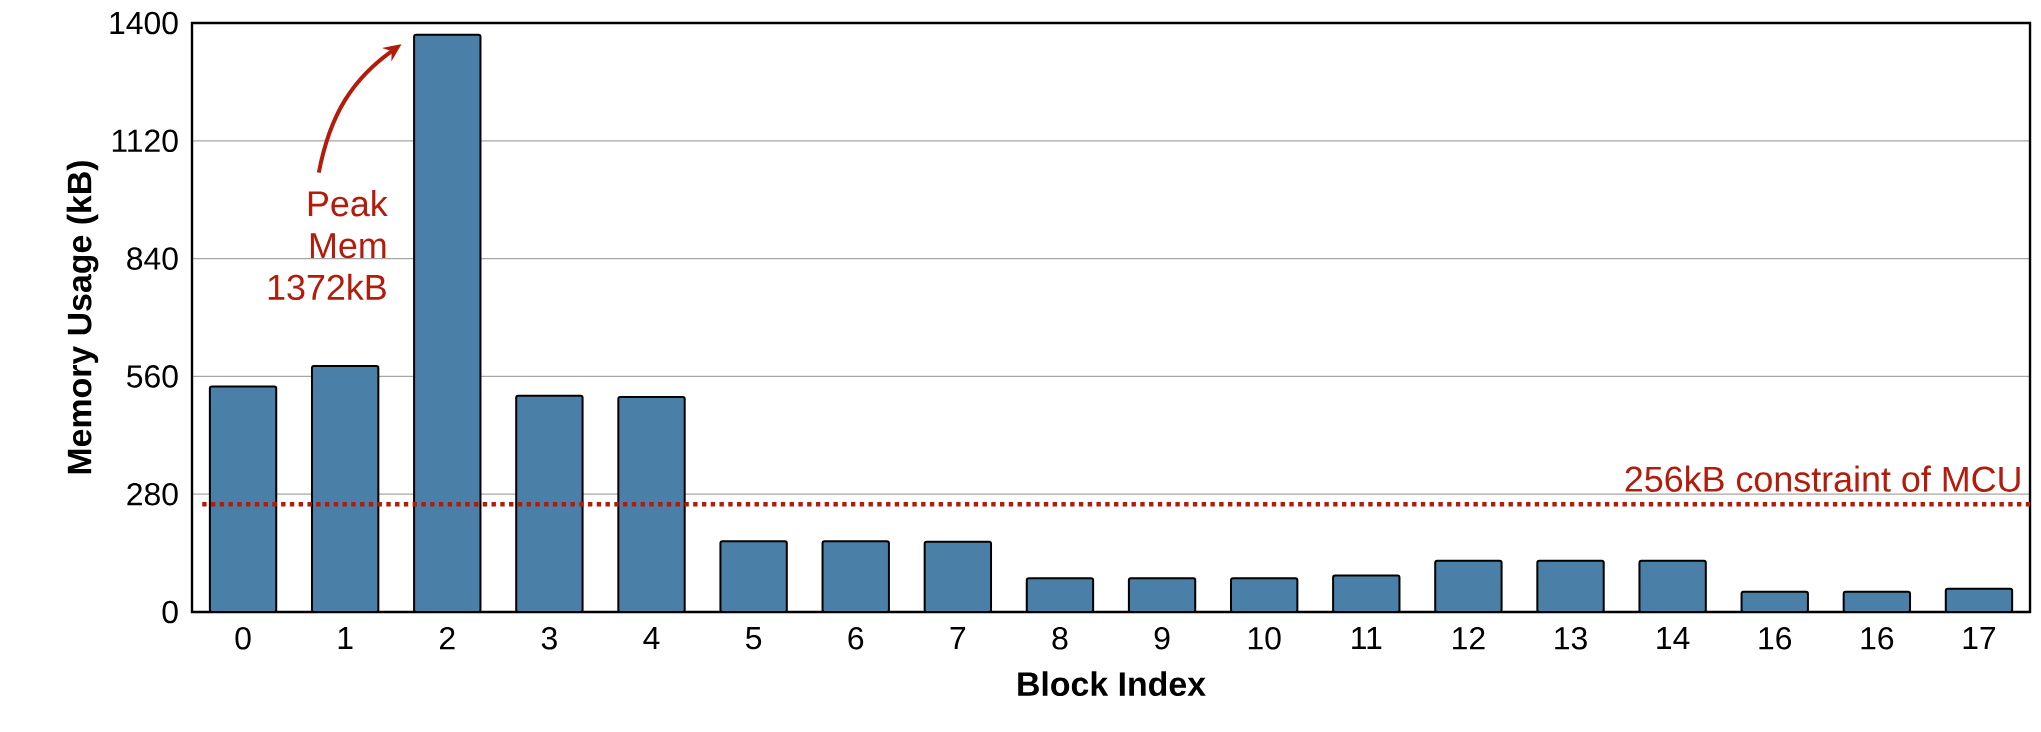 This screenshot has width=2041, height=732. Describe the element at coordinates (1264, 638) in the screenshot. I see `x-tick-label: 10` at that location.